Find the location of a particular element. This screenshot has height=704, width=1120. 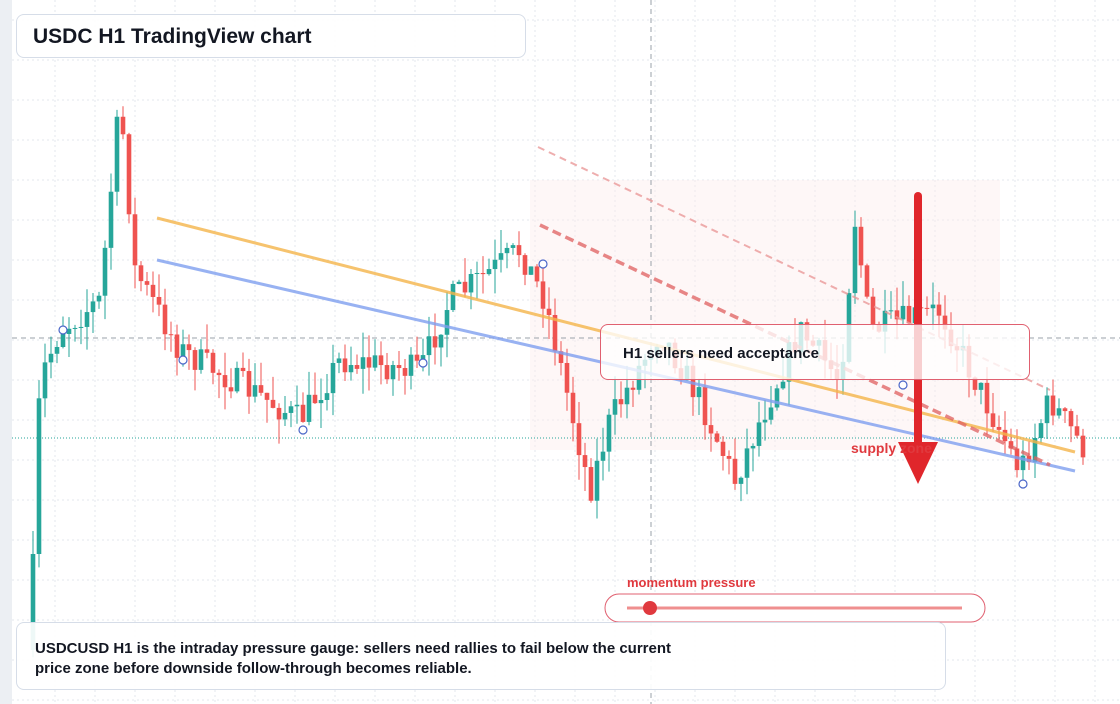

gauge-knob is located at coordinates (650, 608).